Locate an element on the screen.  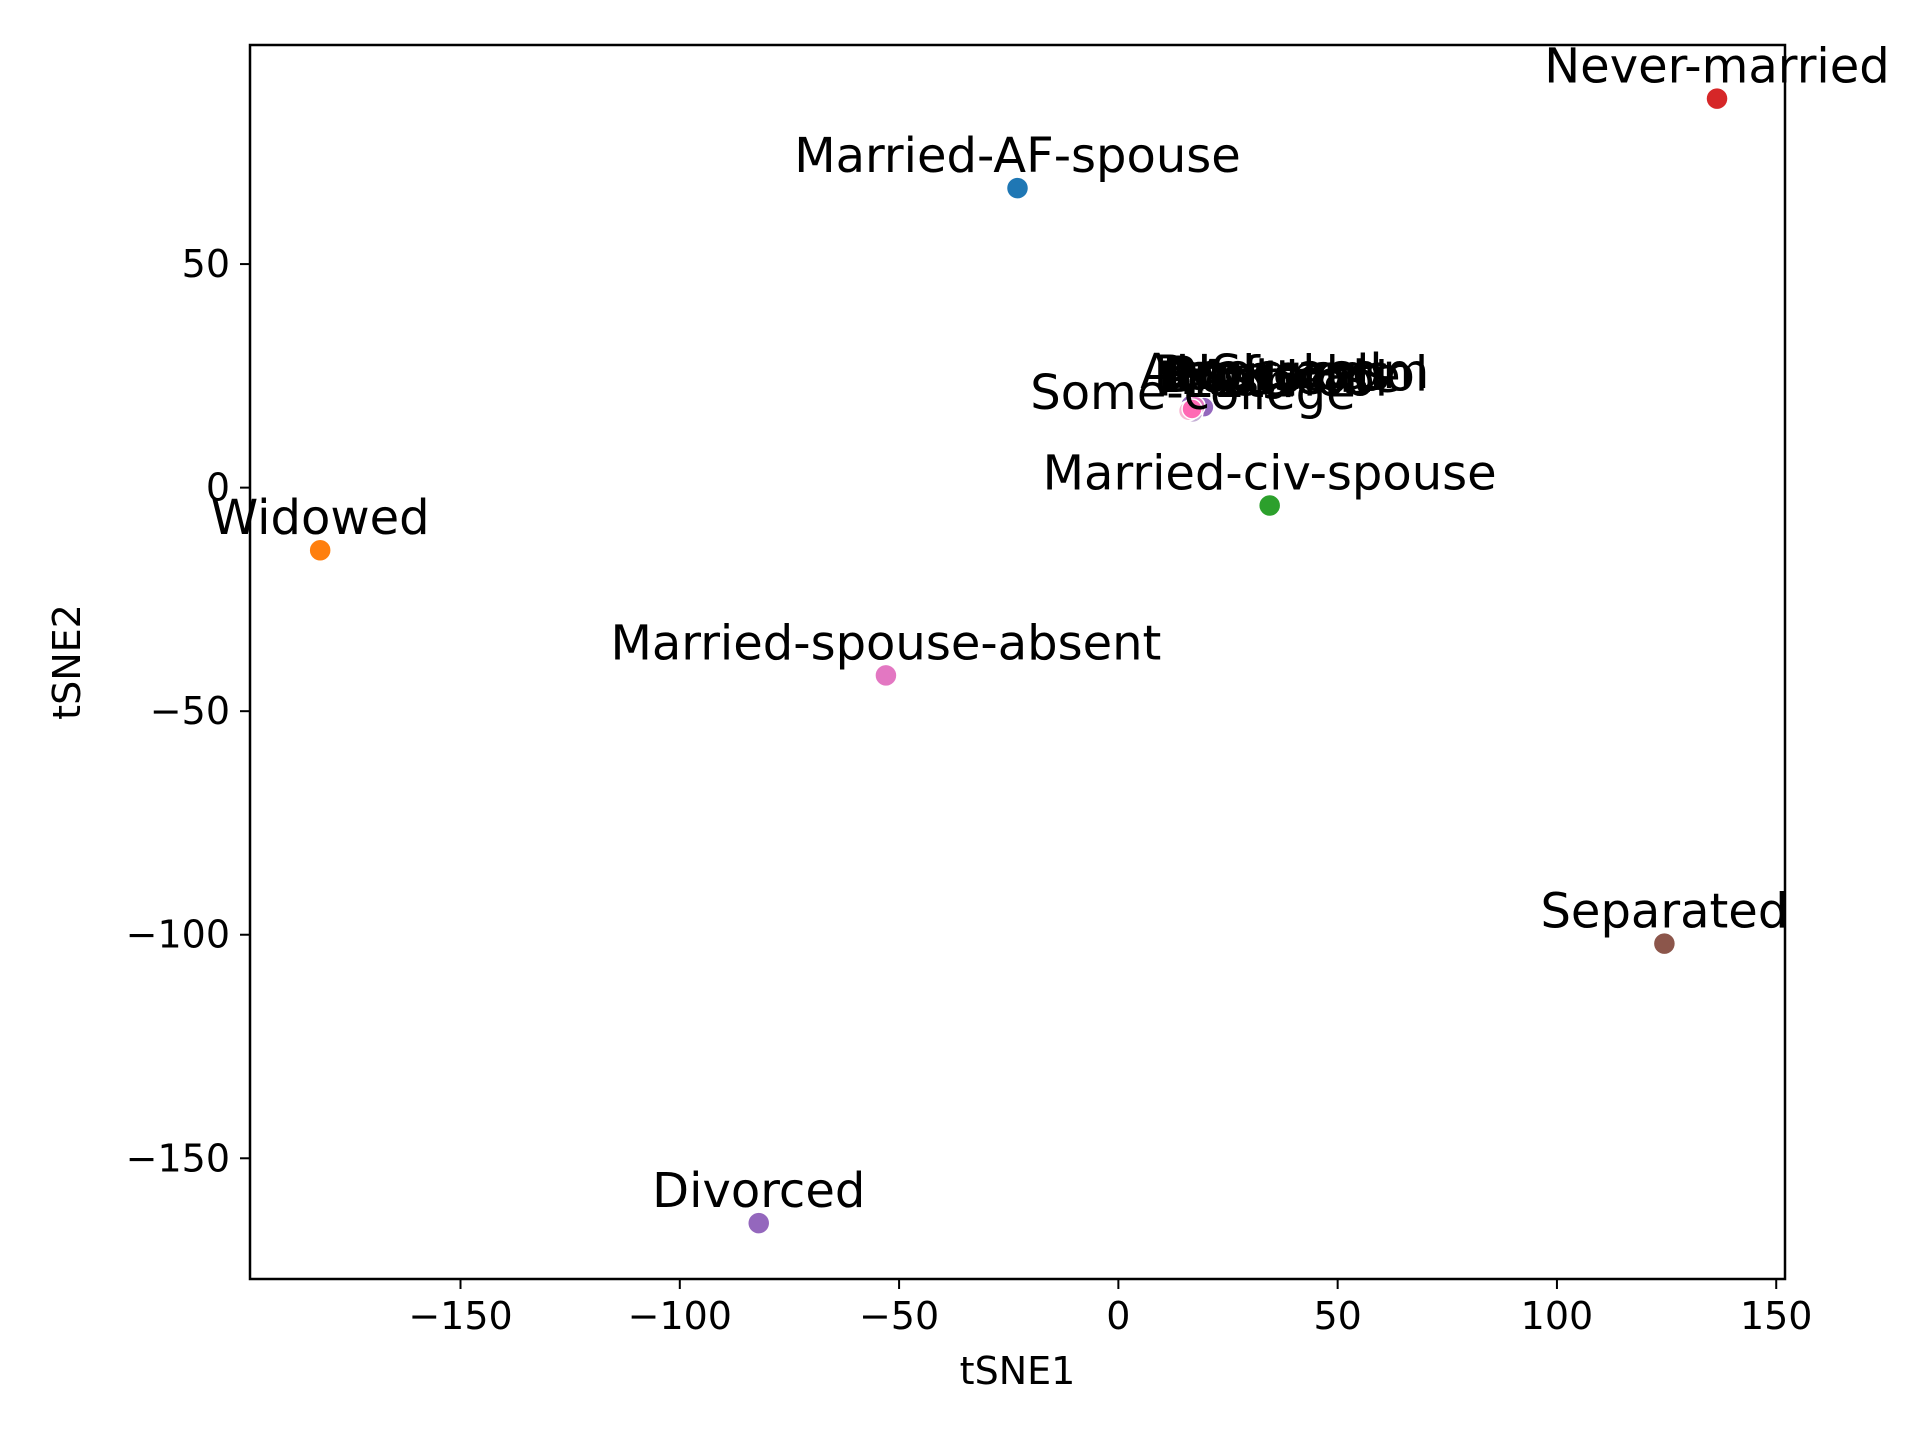
point-label: Married-AF-spouse is located at coordinates (1017, 156).